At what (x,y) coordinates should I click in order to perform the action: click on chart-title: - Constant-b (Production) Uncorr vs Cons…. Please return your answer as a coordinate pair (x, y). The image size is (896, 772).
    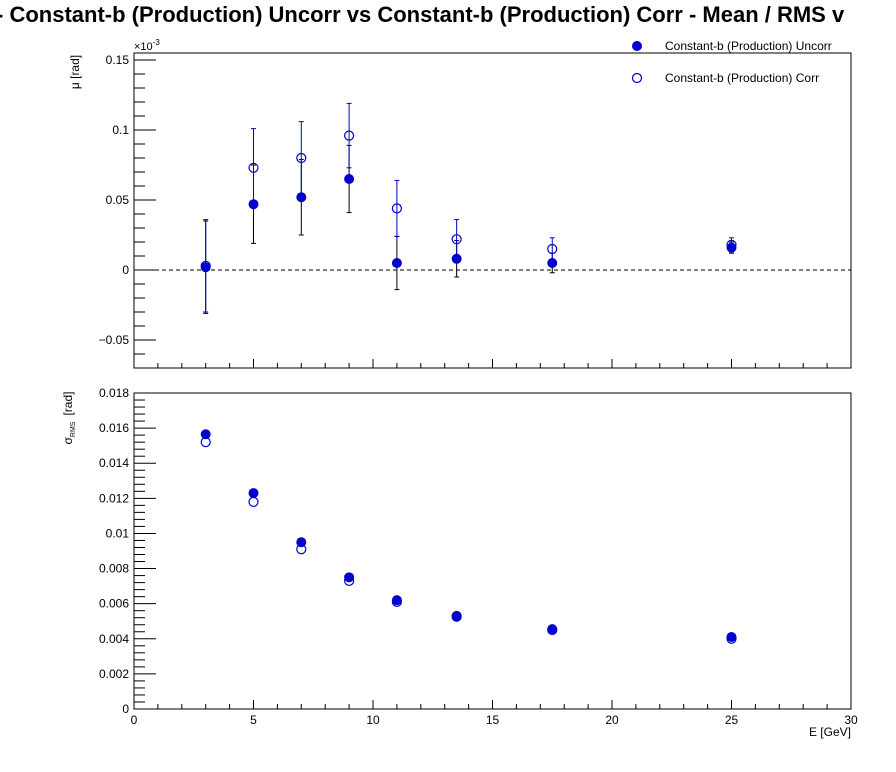
    Looking at the image, I should click on (422, 14).